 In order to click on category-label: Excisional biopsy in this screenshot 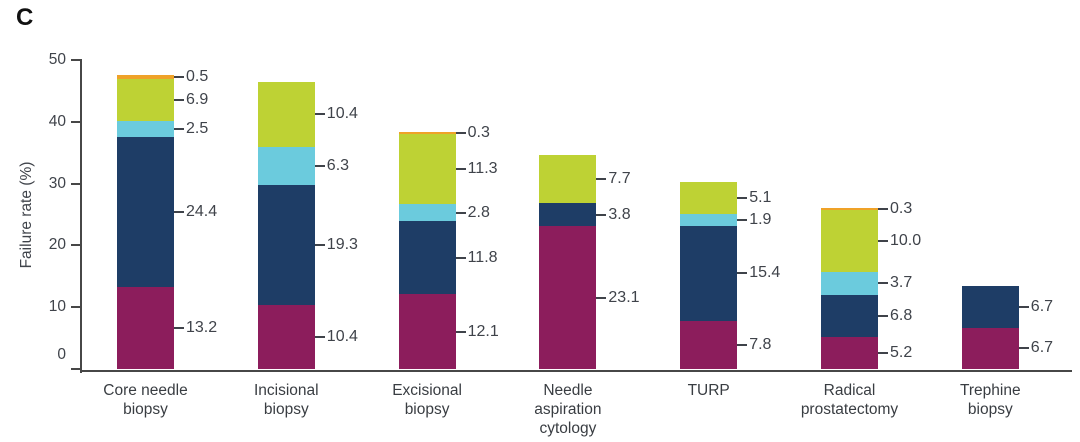, I will do `click(427, 400)`.